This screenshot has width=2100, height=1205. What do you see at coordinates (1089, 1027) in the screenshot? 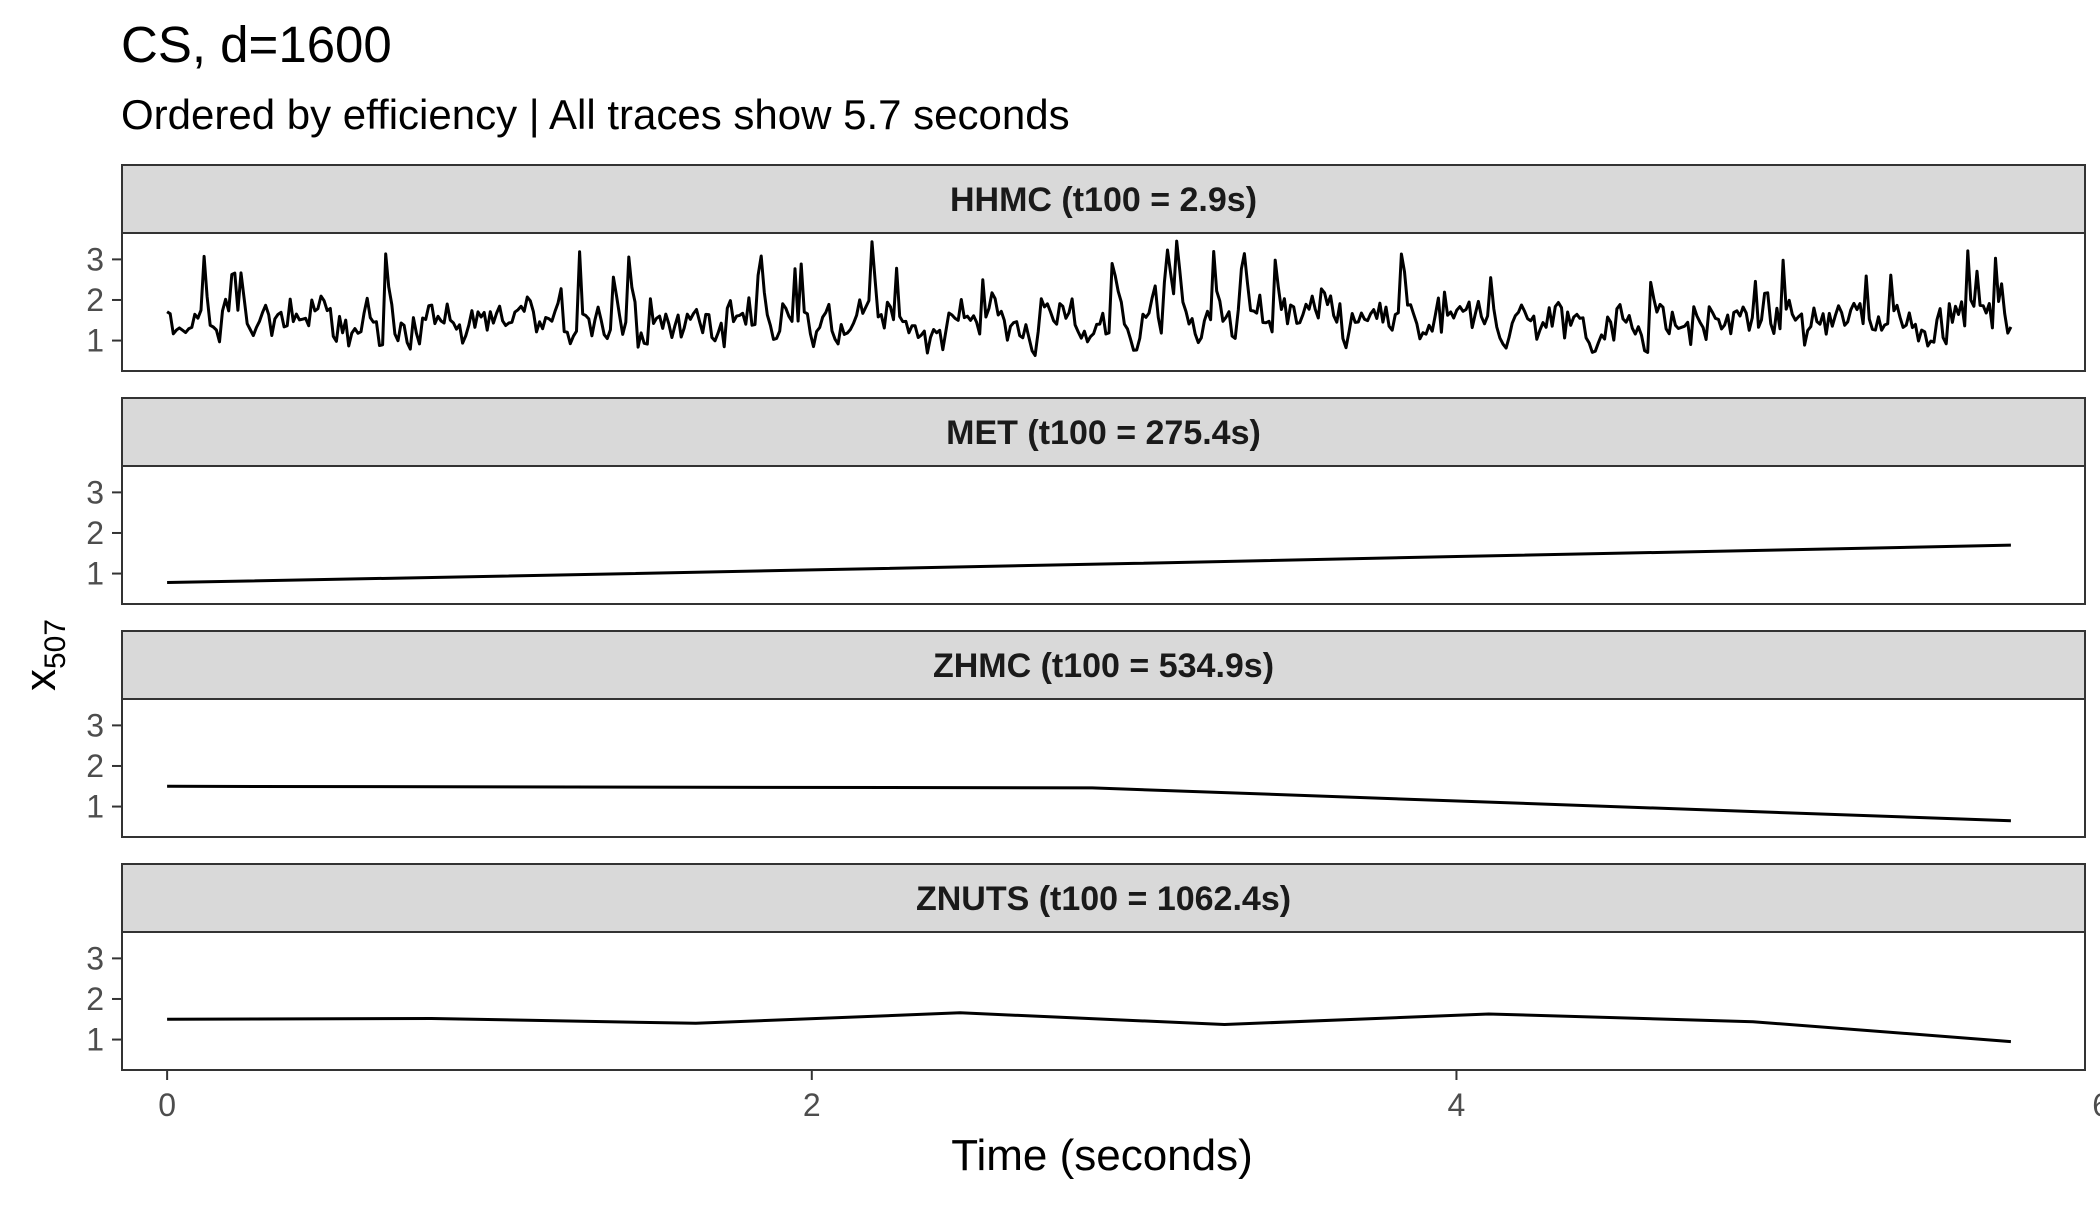
I see `trace-line-znuts` at bounding box center [1089, 1027].